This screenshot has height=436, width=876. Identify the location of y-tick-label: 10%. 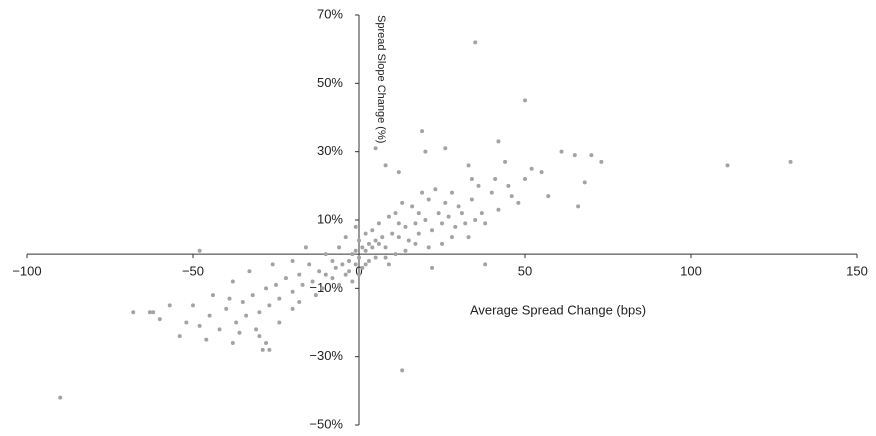
(330, 218).